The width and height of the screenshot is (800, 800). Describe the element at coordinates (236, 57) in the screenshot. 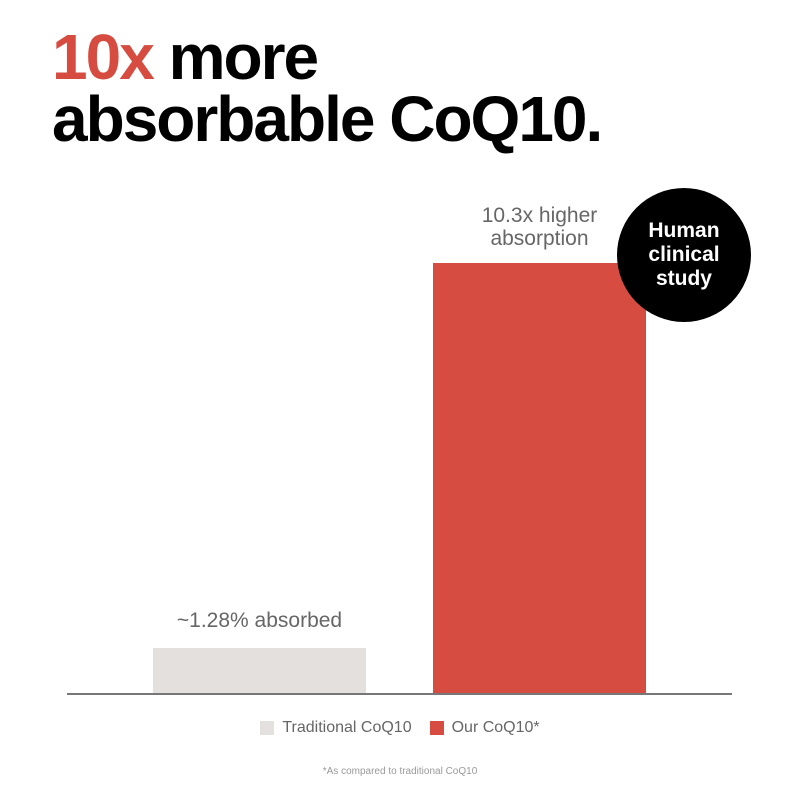

I see `headline-line1: more` at that location.